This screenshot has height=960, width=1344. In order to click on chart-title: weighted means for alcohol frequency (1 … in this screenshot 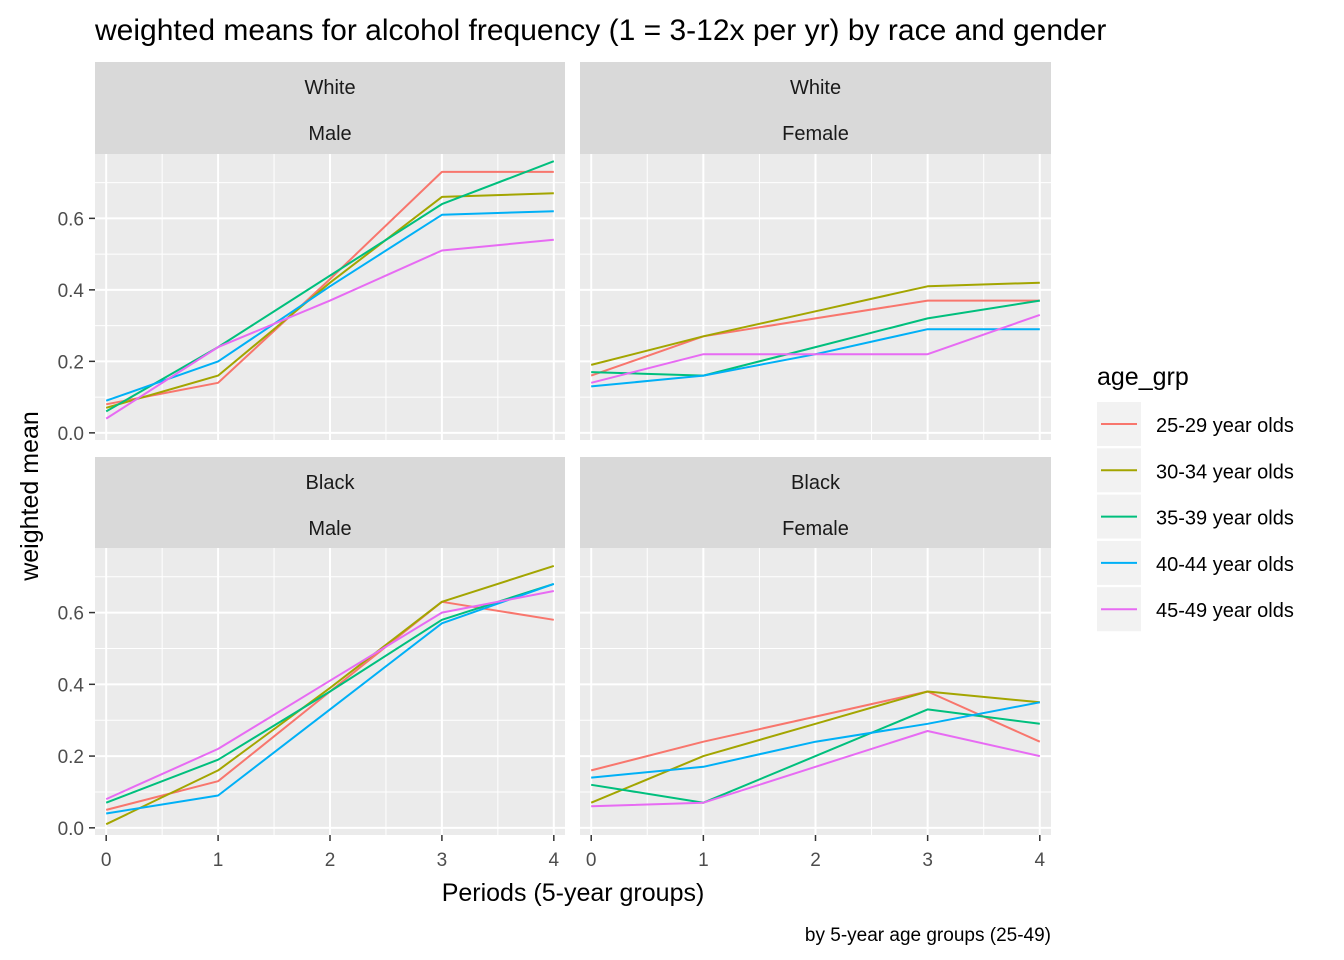, I will do `click(600, 30)`.